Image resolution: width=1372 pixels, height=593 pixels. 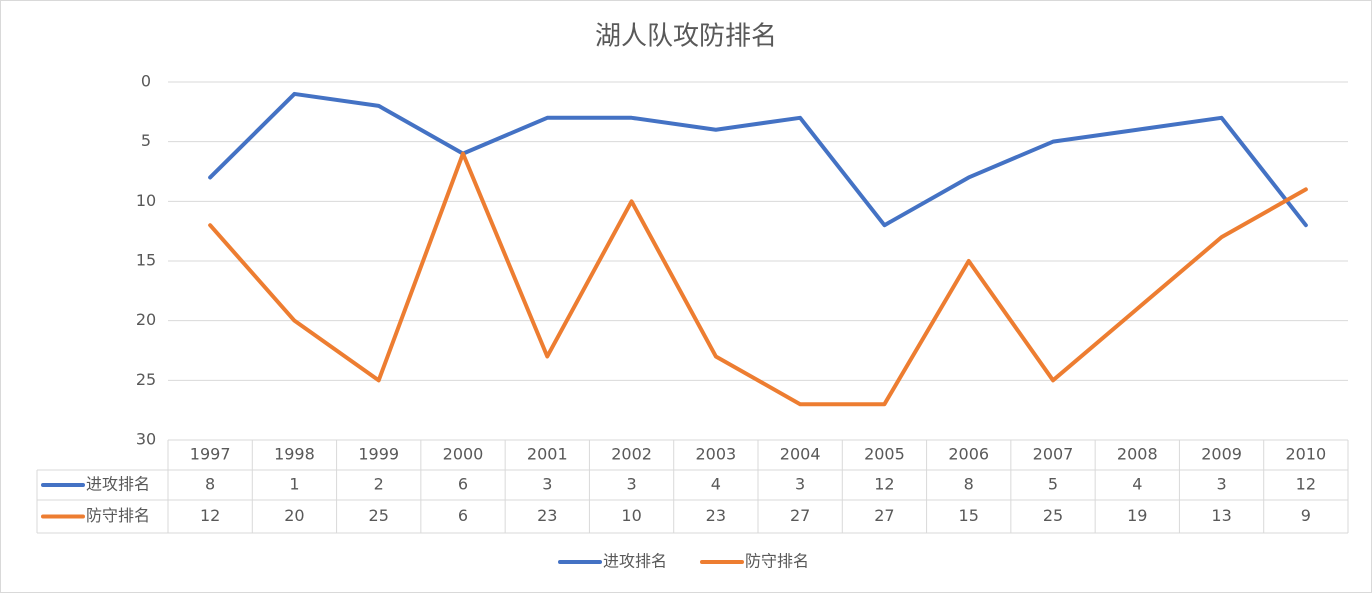 What do you see at coordinates (1137, 454) in the screenshot?
I see `x-tick-label: 2008` at bounding box center [1137, 454].